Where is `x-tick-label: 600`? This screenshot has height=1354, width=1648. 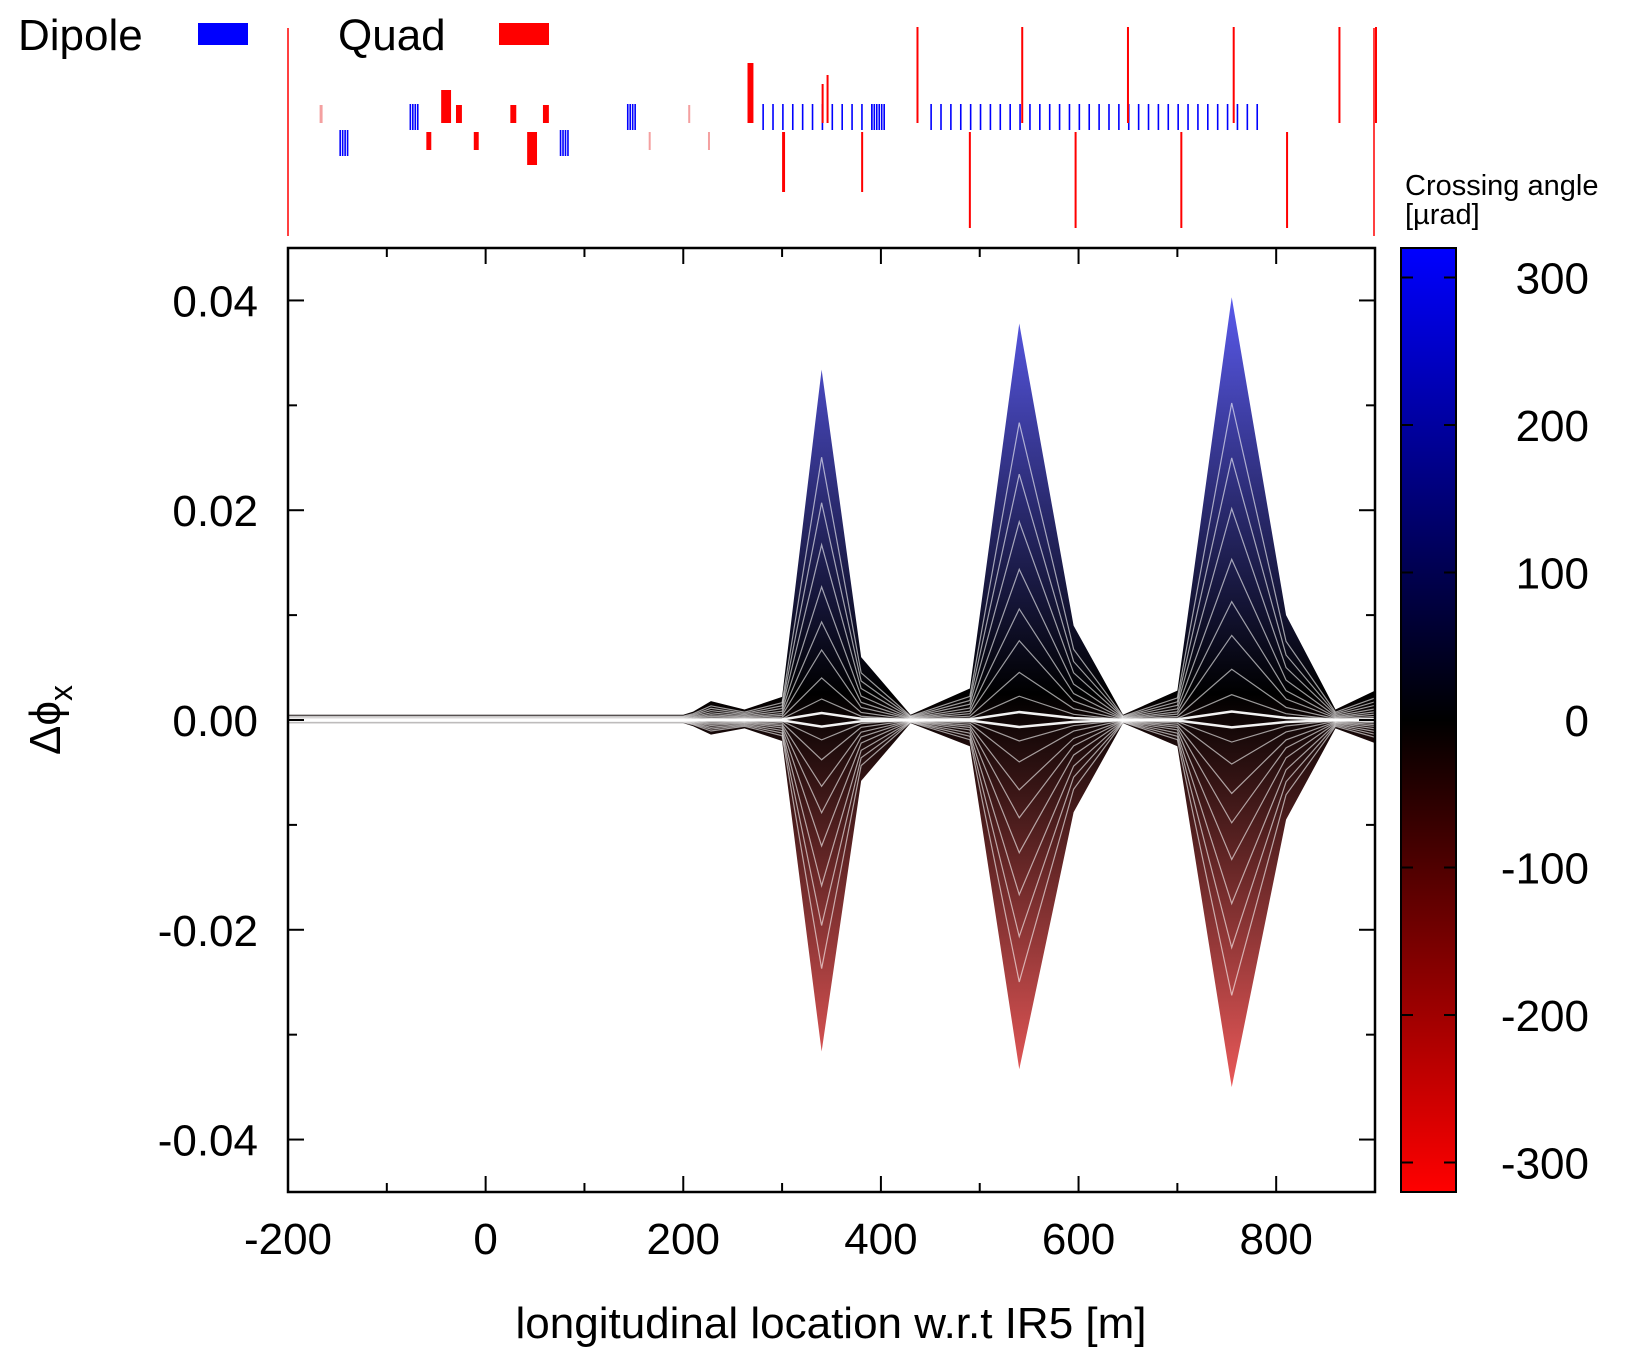 x-tick-label: 600 is located at coordinates (1078, 1239).